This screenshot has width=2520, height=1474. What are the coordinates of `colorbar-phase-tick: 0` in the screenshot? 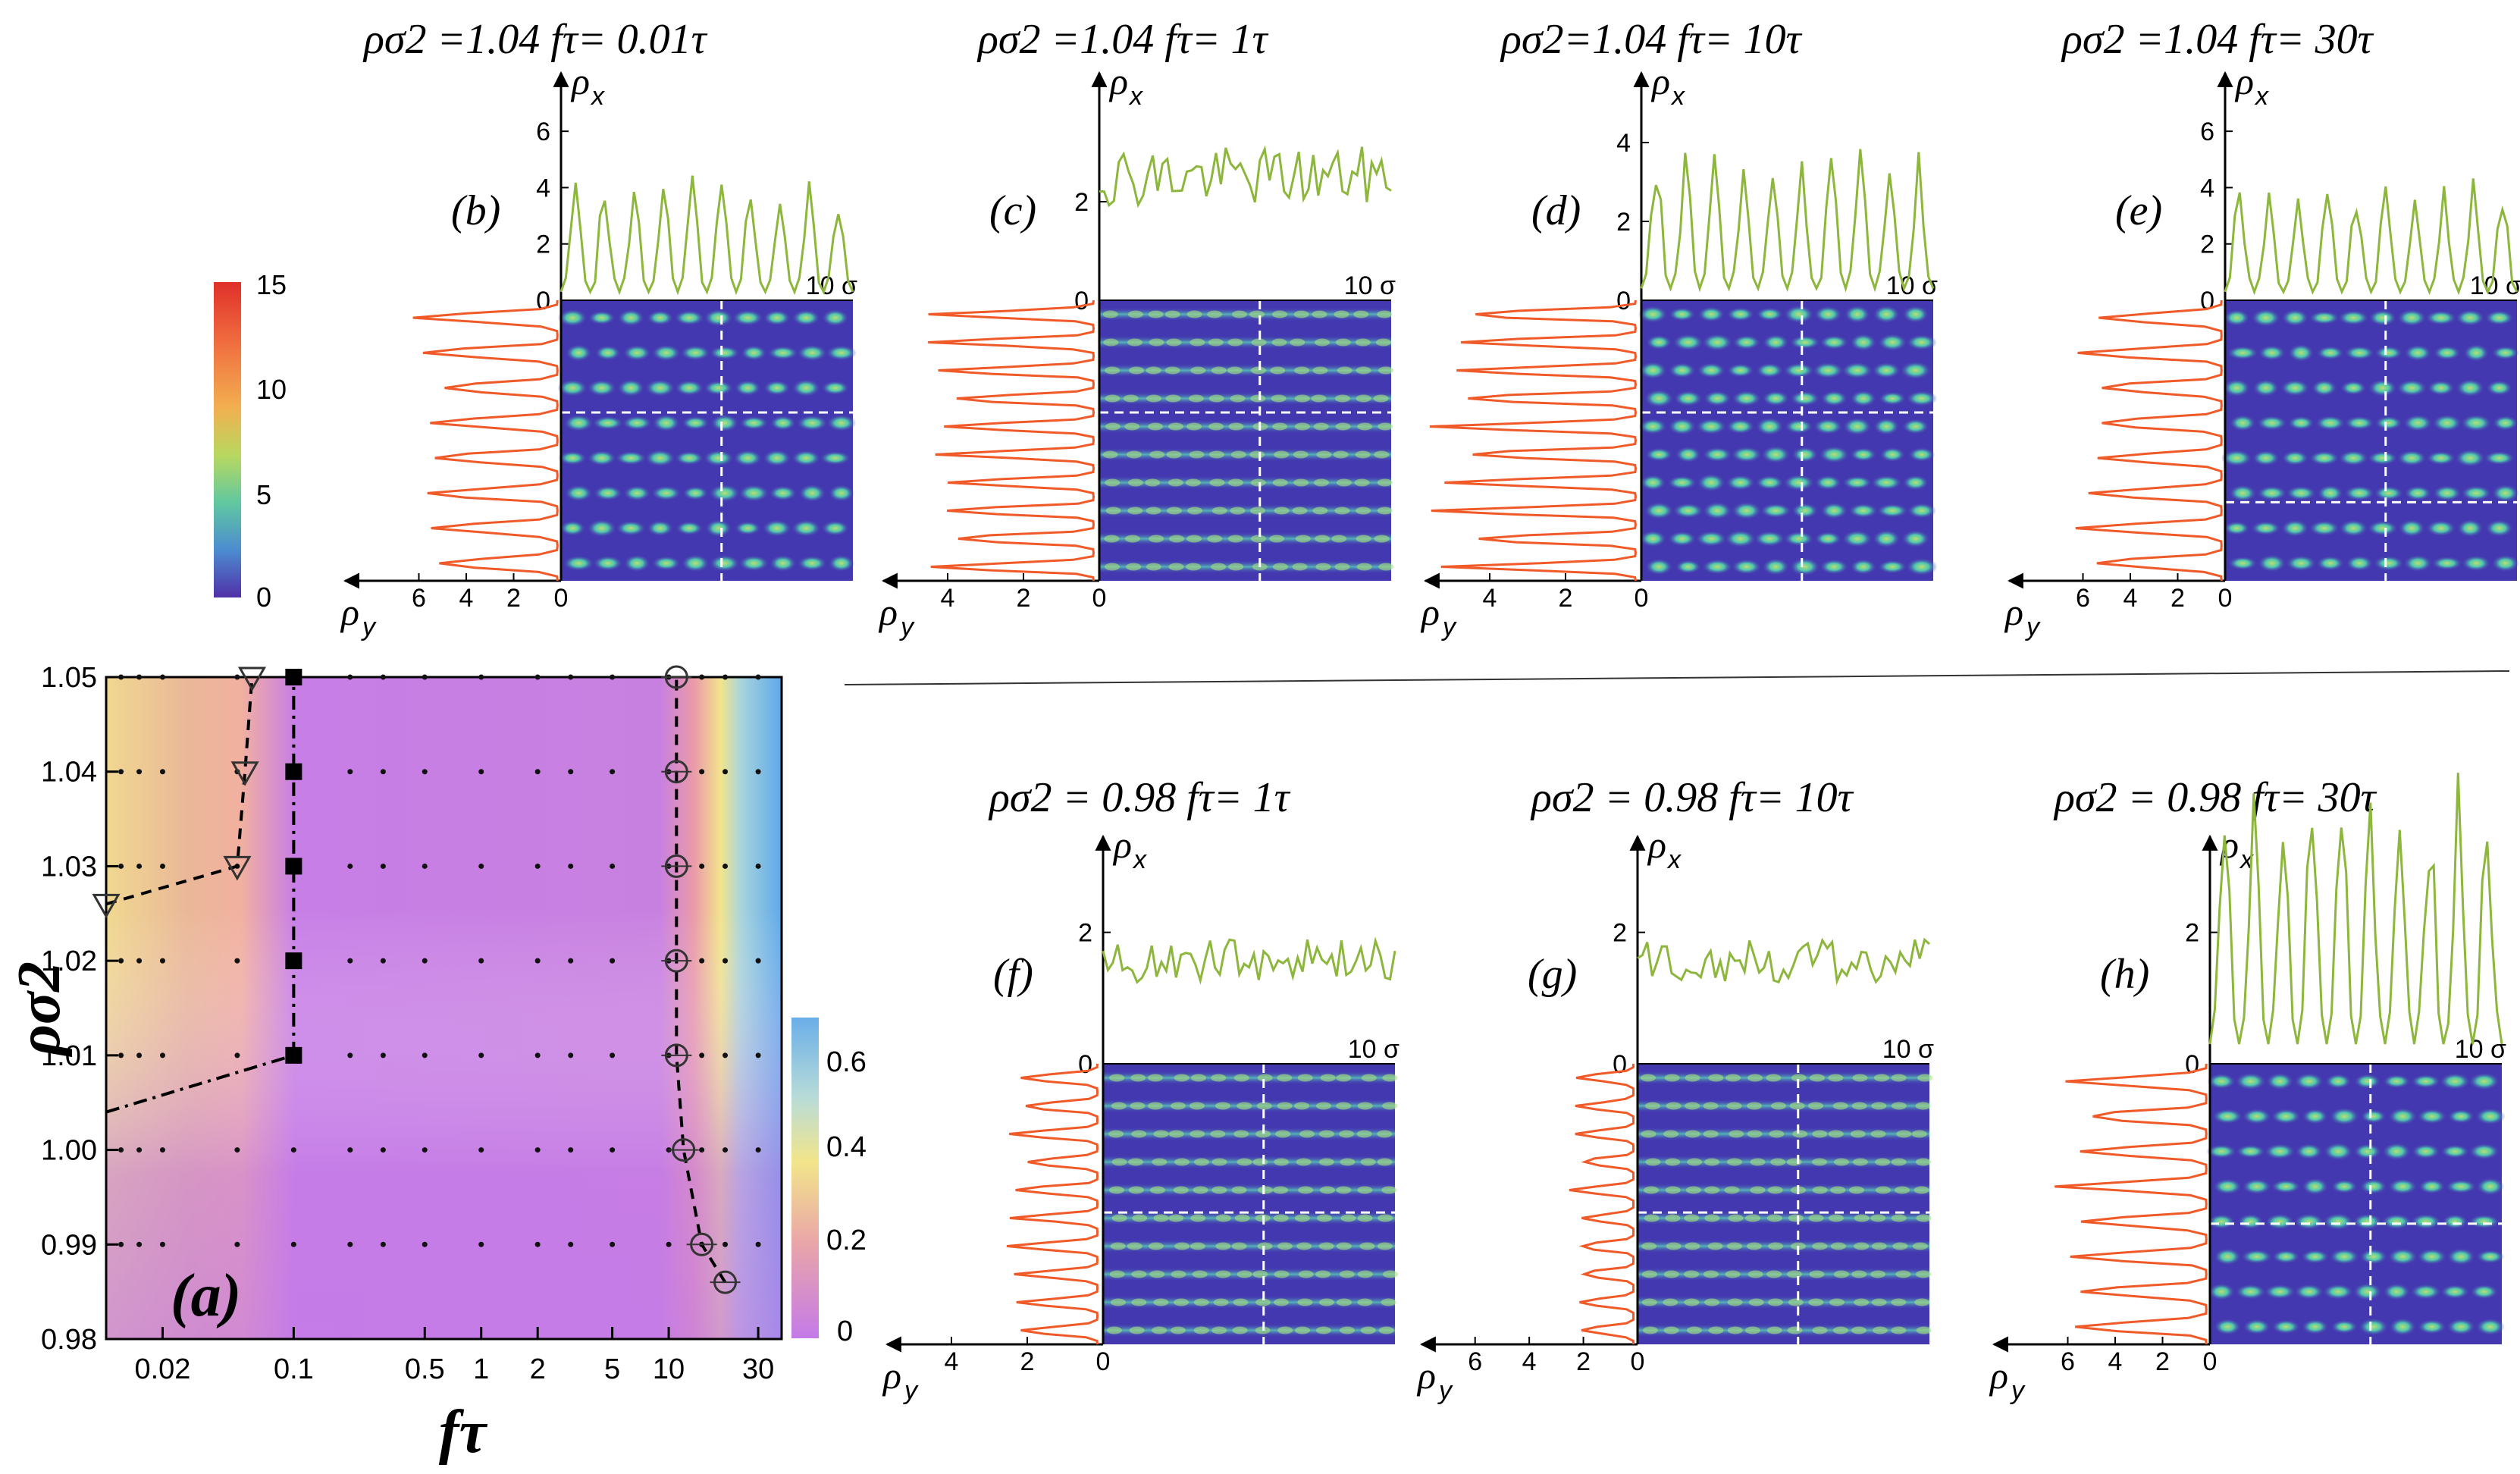 It's located at (845, 1331).